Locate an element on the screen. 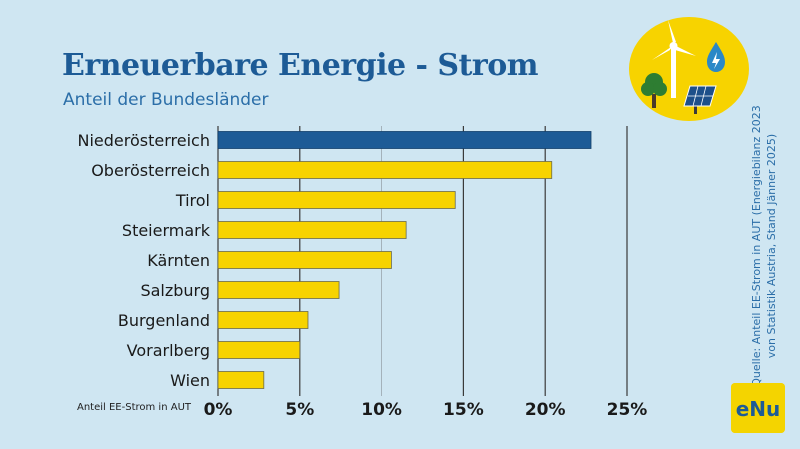  category-label: Kärnten is located at coordinates (178, 260).